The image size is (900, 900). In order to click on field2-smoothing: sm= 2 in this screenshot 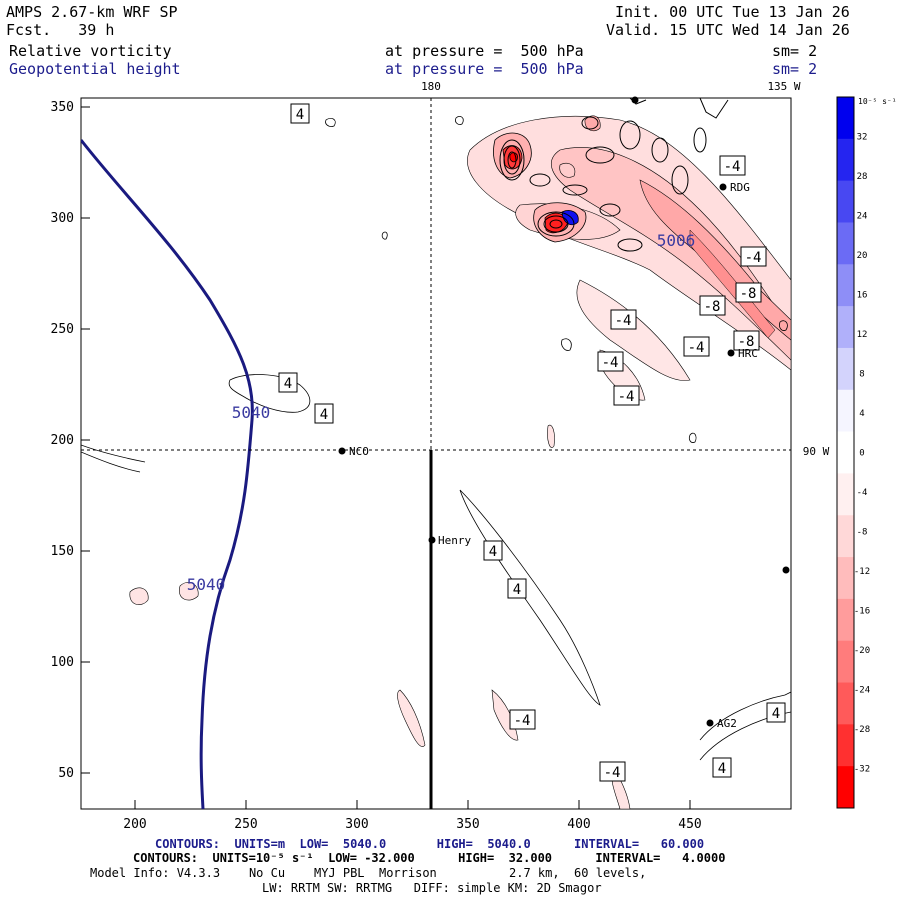, I will do `click(795, 69)`.